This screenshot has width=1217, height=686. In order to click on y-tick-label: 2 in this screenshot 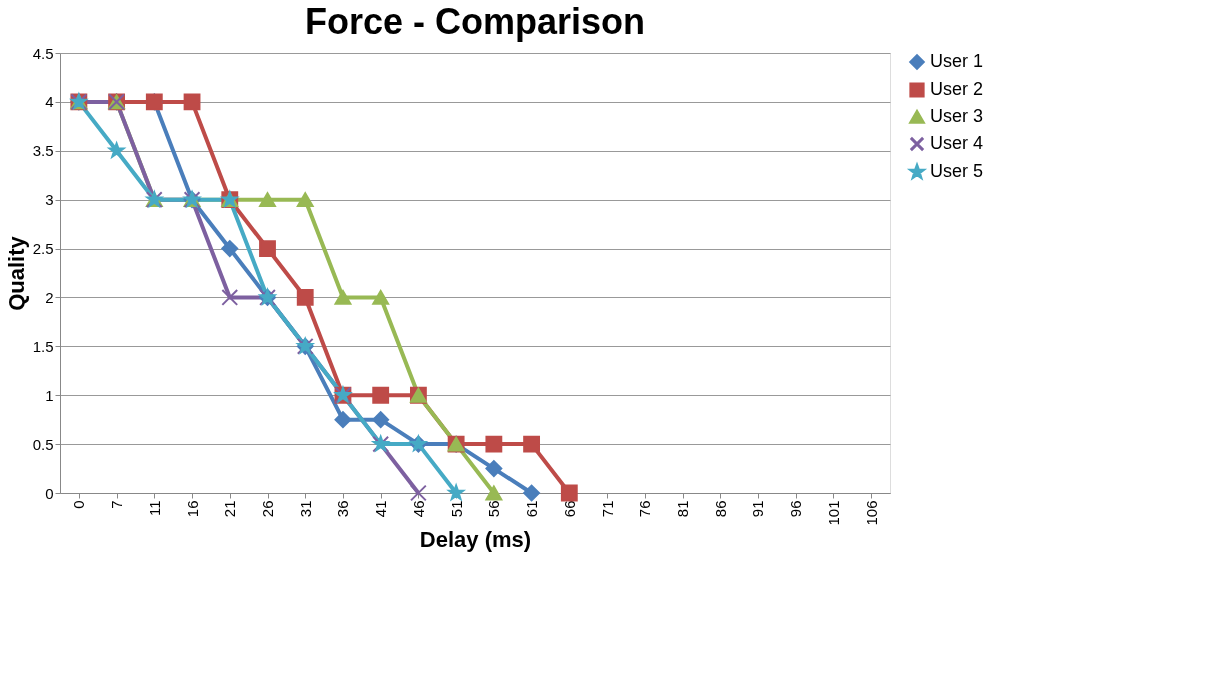, I will do `click(49, 297)`.